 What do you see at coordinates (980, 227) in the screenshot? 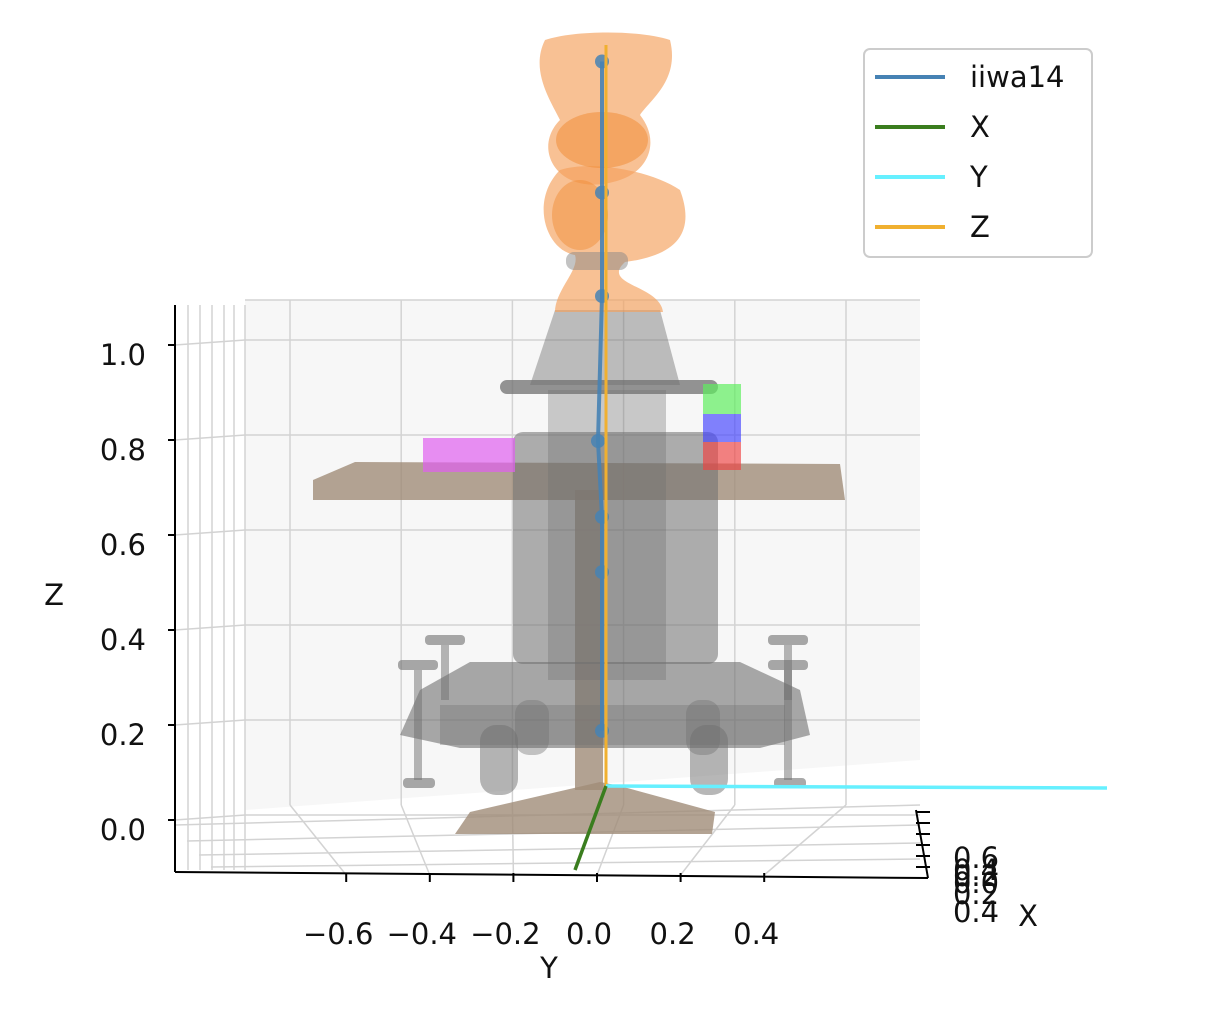
I see `legend-label: Z` at bounding box center [980, 227].